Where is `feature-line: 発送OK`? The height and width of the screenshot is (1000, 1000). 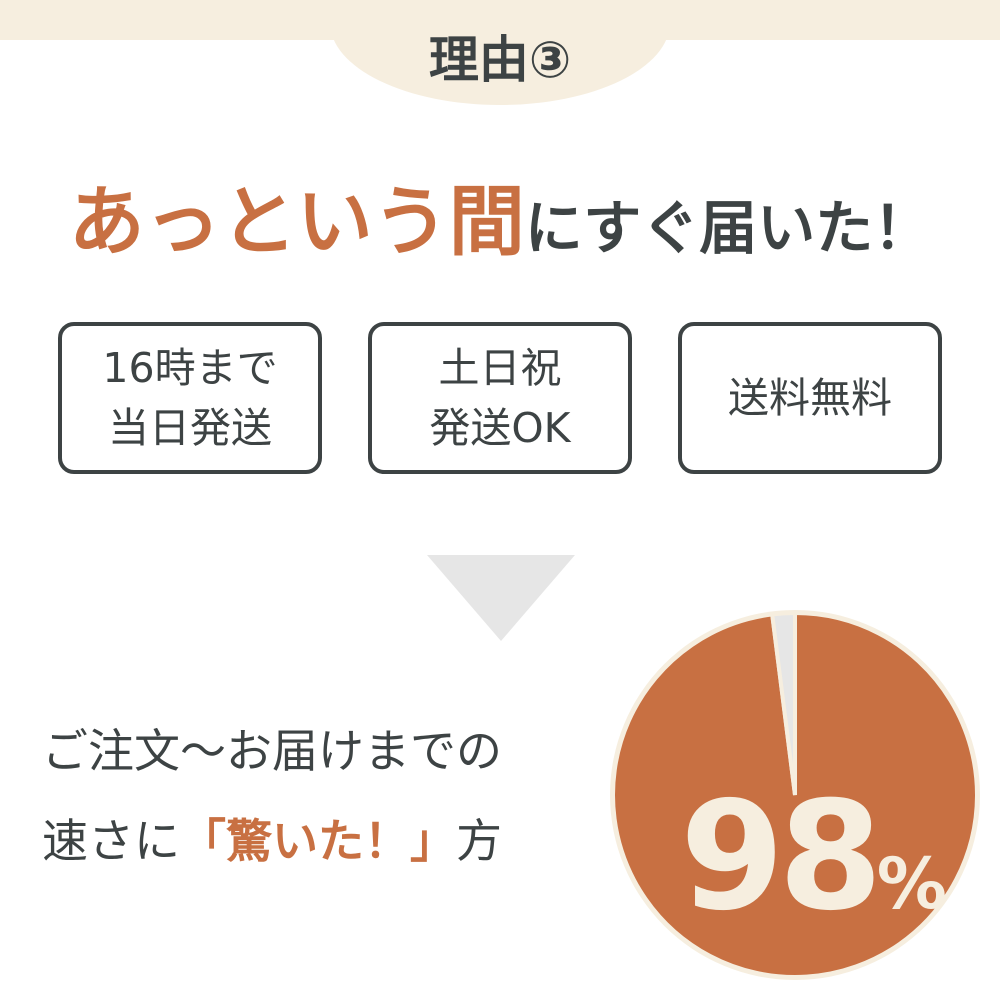
feature-line: 発送OK is located at coordinates (500, 428).